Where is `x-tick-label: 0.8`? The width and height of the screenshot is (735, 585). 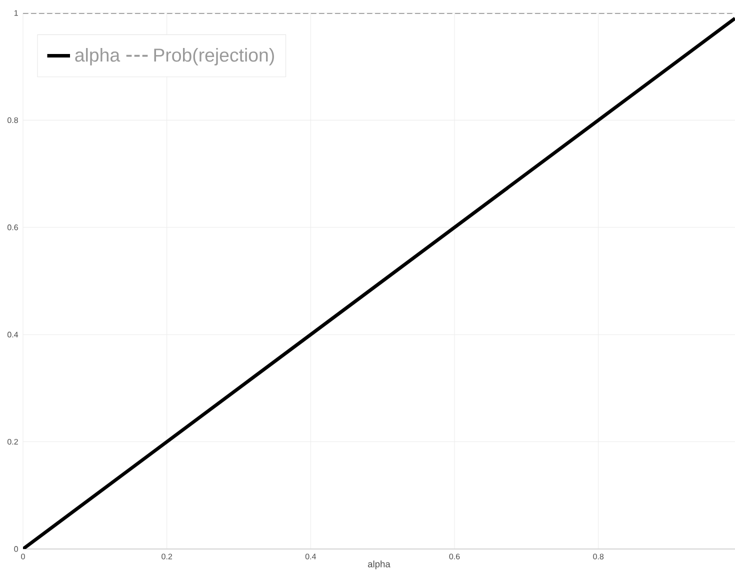 x-tick-label: 0.8 is located at coordinates (598, 557).